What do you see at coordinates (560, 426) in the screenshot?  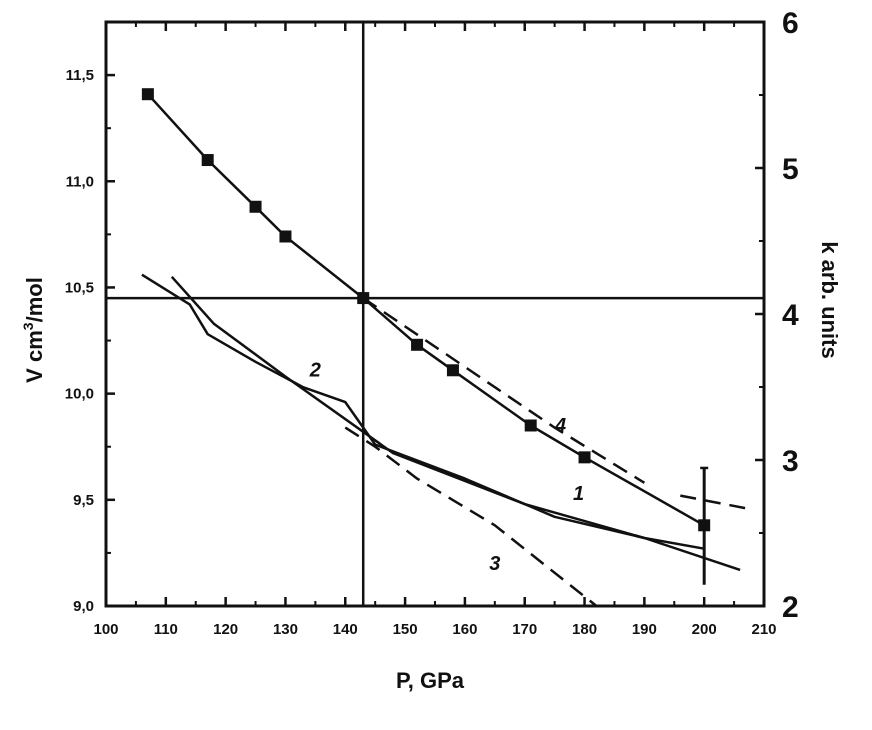 I see `curve-label-4: 4` at bounding box center [560, 426].